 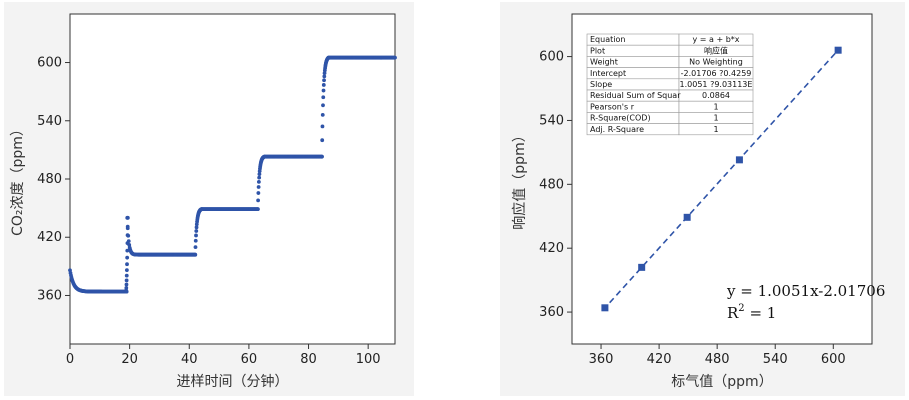 What do you see at coordinates (620, 118) in the screenshot?
I see `fit-table-key: R-Square(COD)` at bounding box center [620, 118].